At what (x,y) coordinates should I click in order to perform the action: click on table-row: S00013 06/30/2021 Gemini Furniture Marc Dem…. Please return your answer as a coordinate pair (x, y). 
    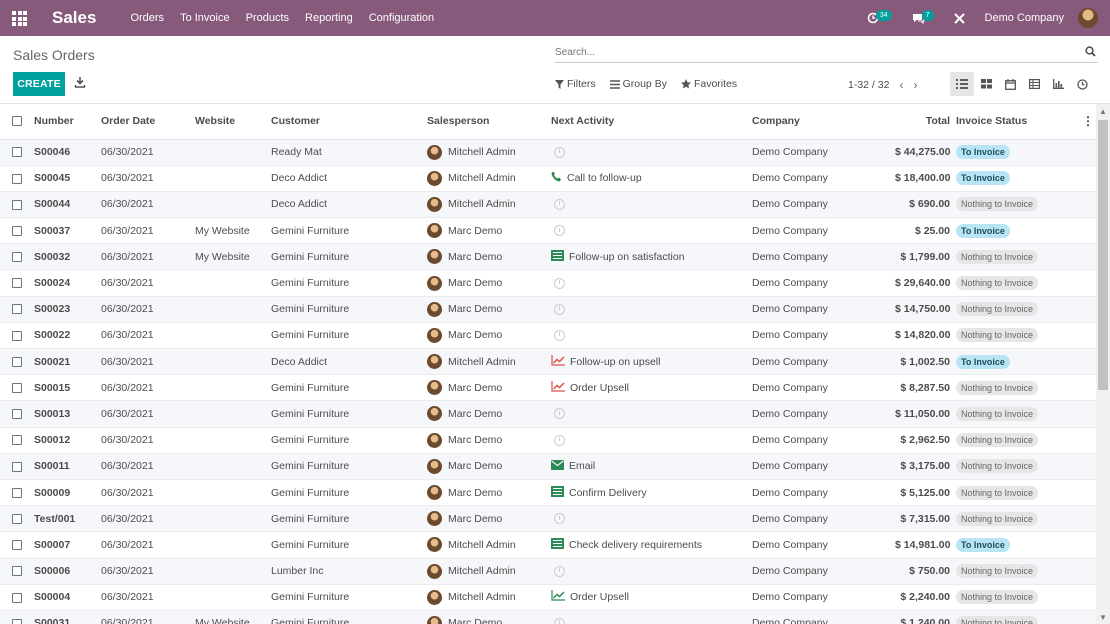
    Looking at the image, I should click on (548, 414).